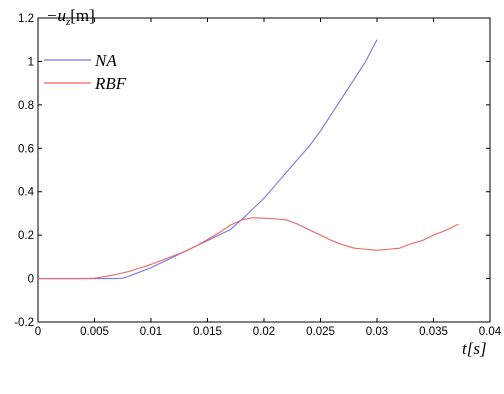 The image size is (504, 394). Describe the element at coordinates (61, 15) in the screenshot. I see `y-label-var: u` at that location.